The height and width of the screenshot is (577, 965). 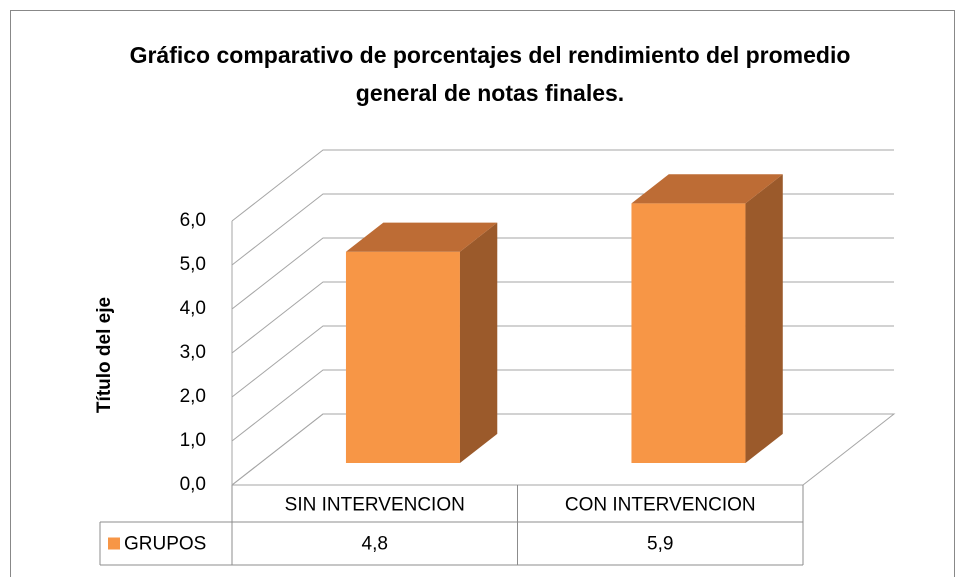 What do you see at coordinates (165, 544) in the screenshot?
I see `legend-label: GRUPOS` at bounding box center [165, 544].